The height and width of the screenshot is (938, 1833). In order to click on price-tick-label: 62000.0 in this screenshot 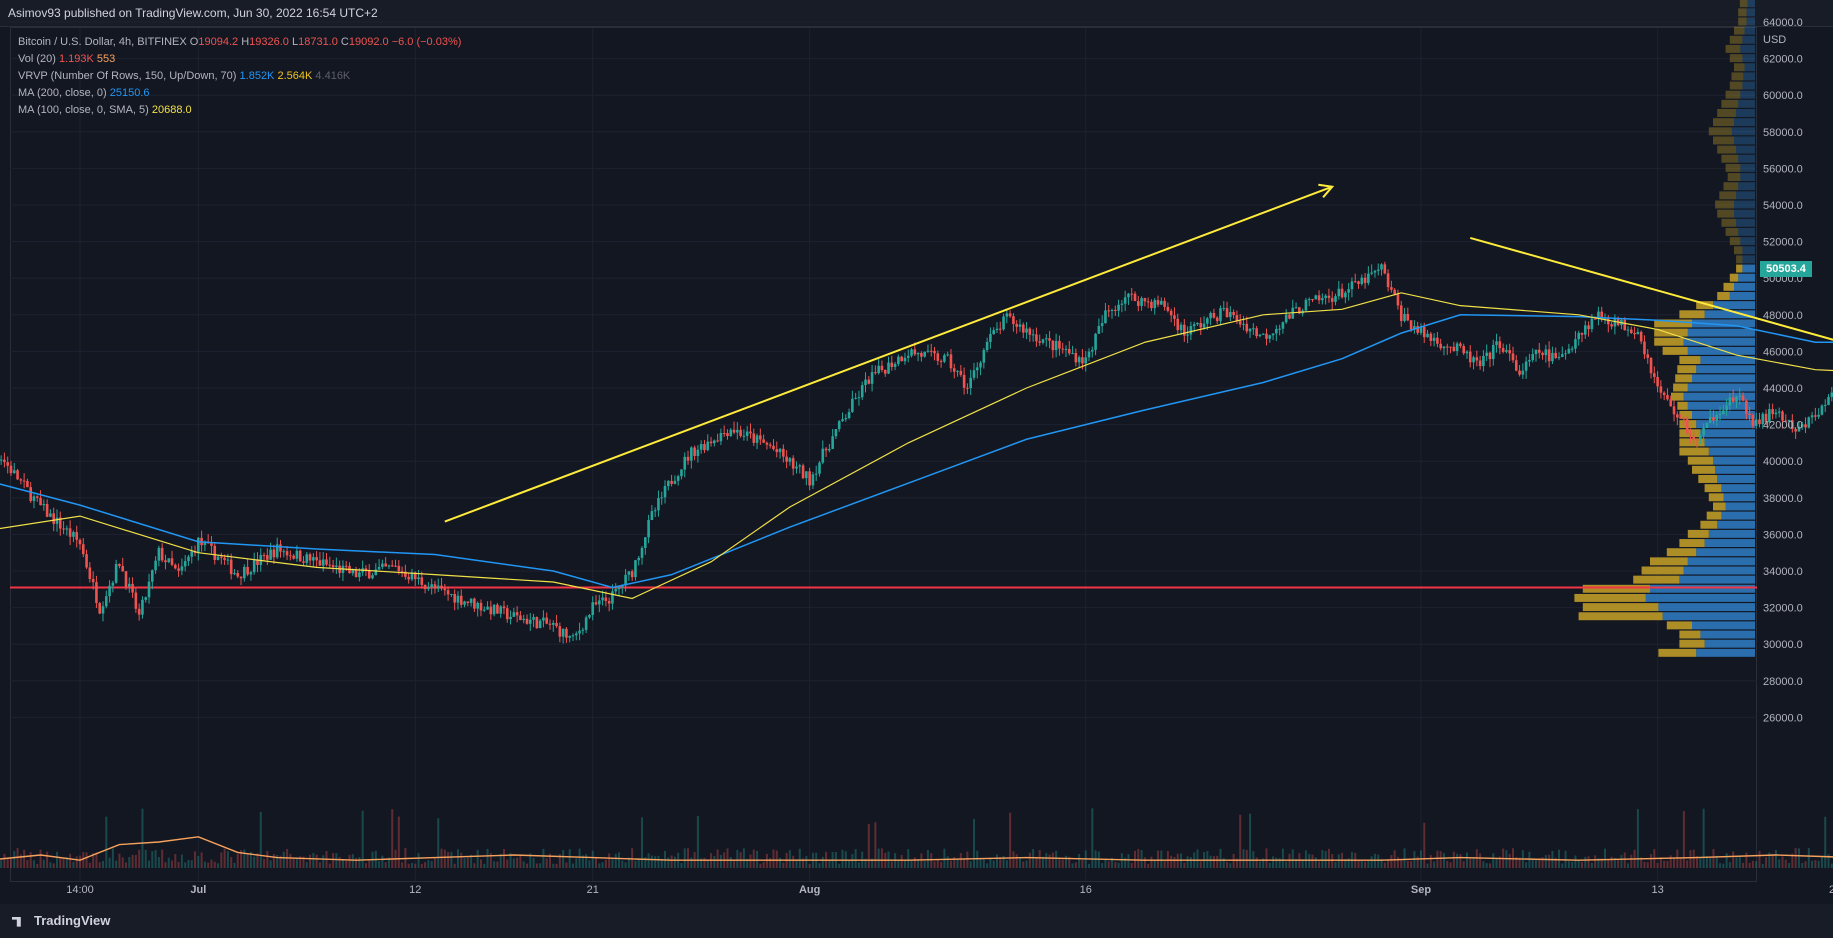, I will do `click(1783, 60)`.